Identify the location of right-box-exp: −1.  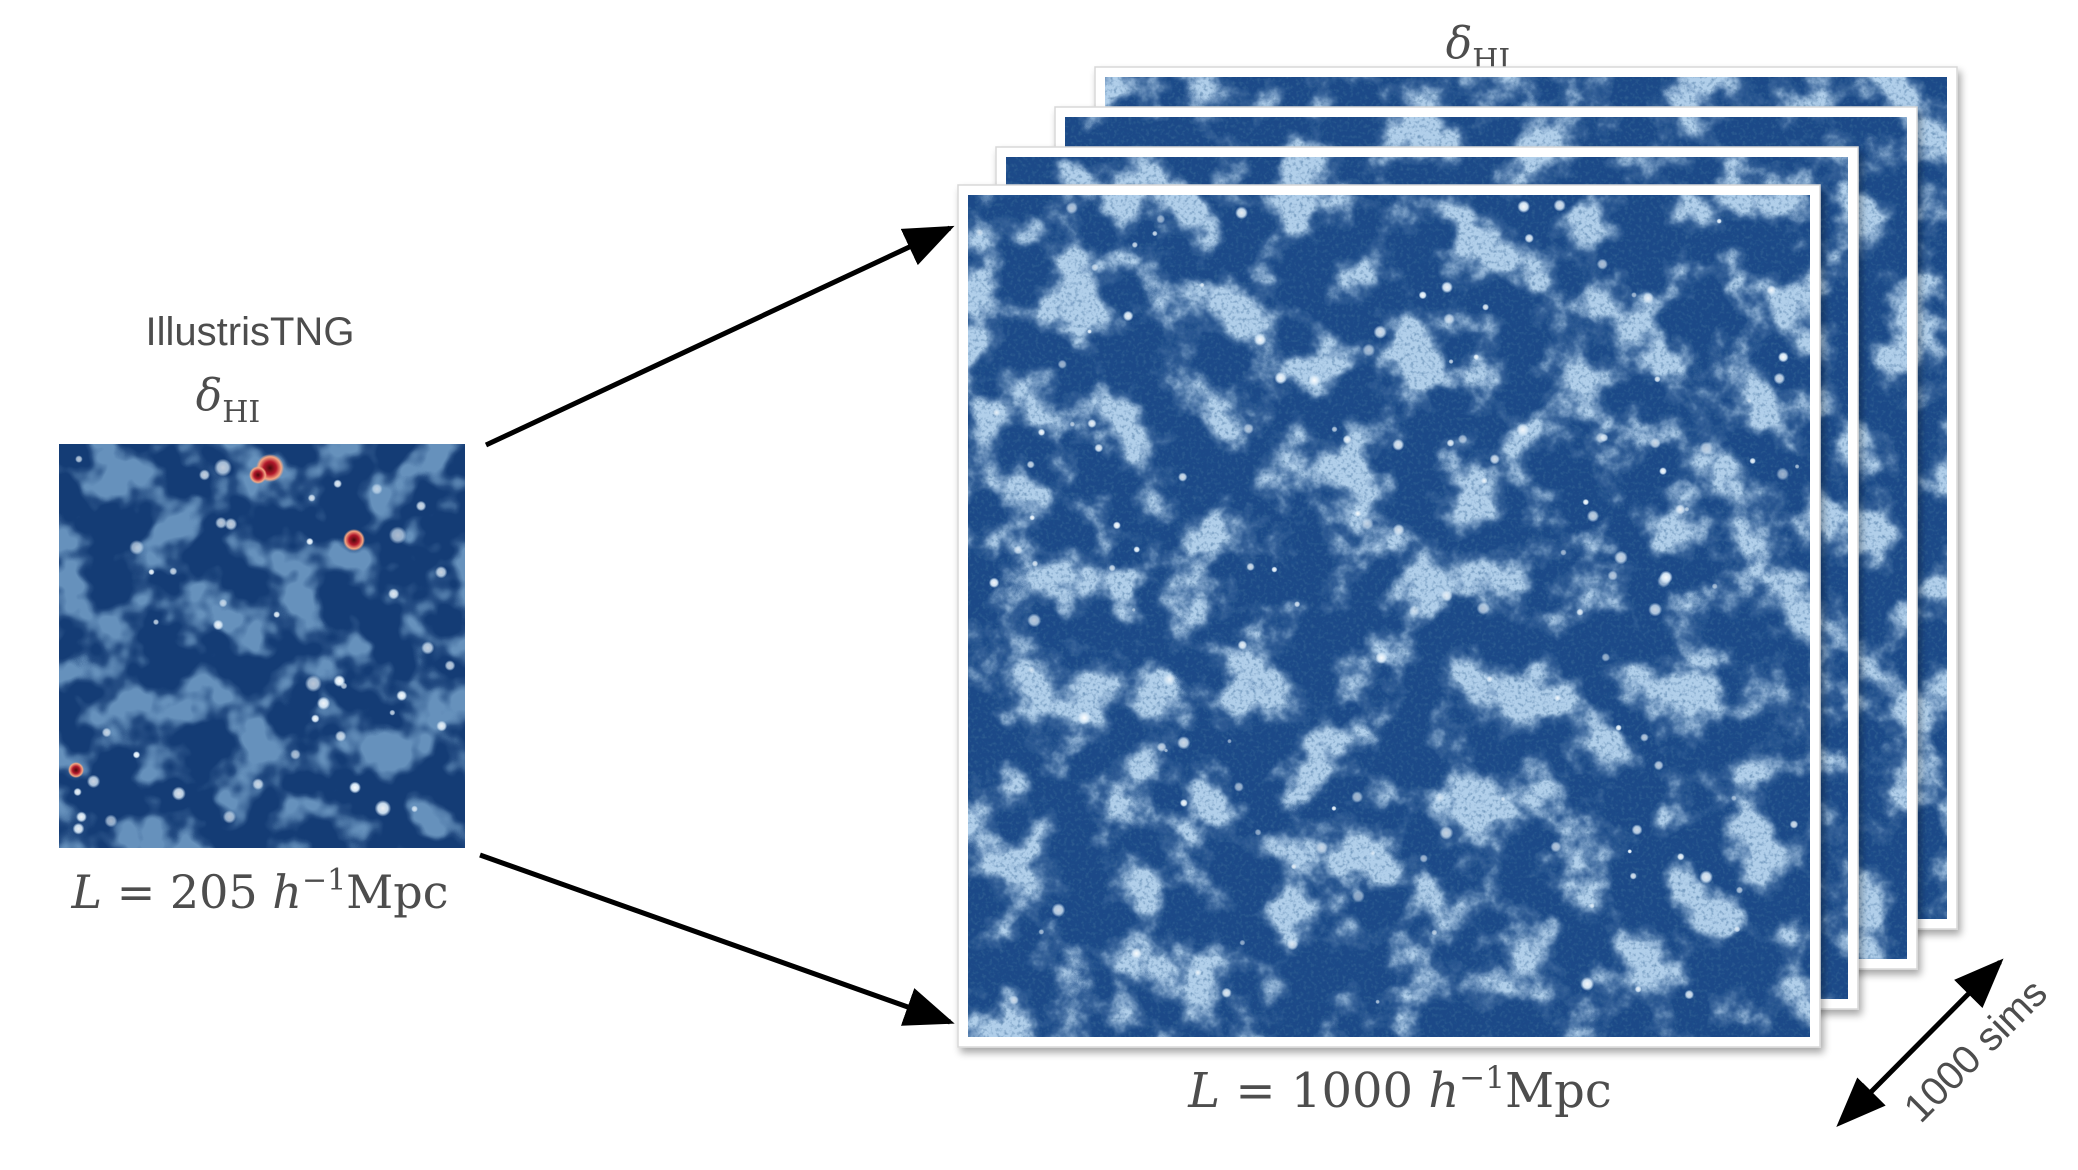
(1482, 1078).